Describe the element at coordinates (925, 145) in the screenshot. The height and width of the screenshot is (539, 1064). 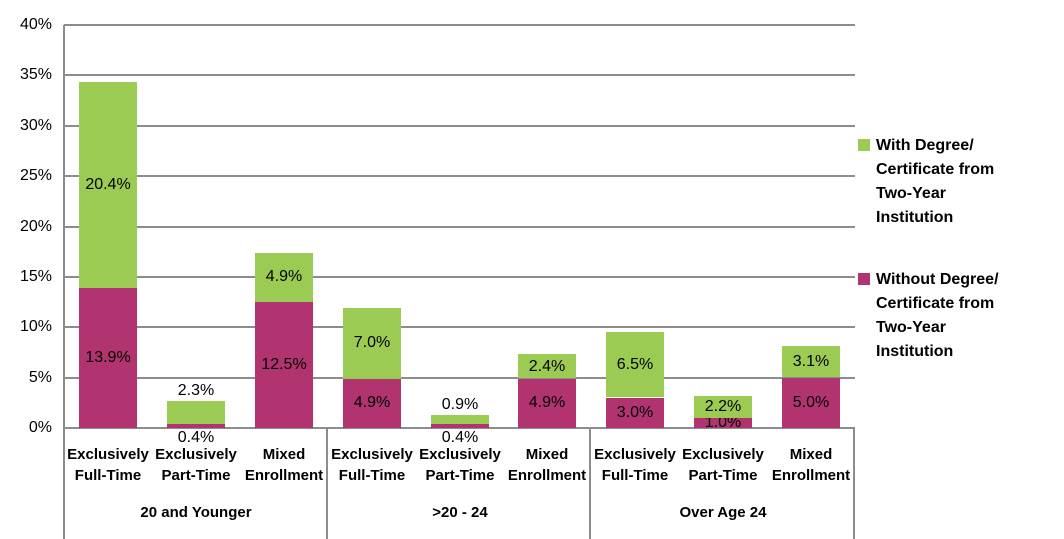
I see `legend-label-line: With Degree/` at that location.